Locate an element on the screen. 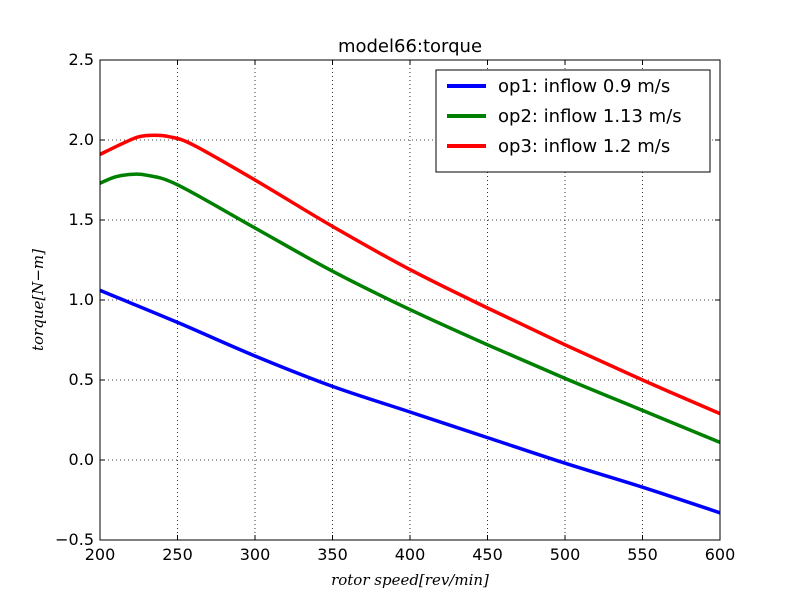 Image resolution: width=800 pixels, height=600 pixels. chart-title: model66:torque is located at coordinates (410, 46).